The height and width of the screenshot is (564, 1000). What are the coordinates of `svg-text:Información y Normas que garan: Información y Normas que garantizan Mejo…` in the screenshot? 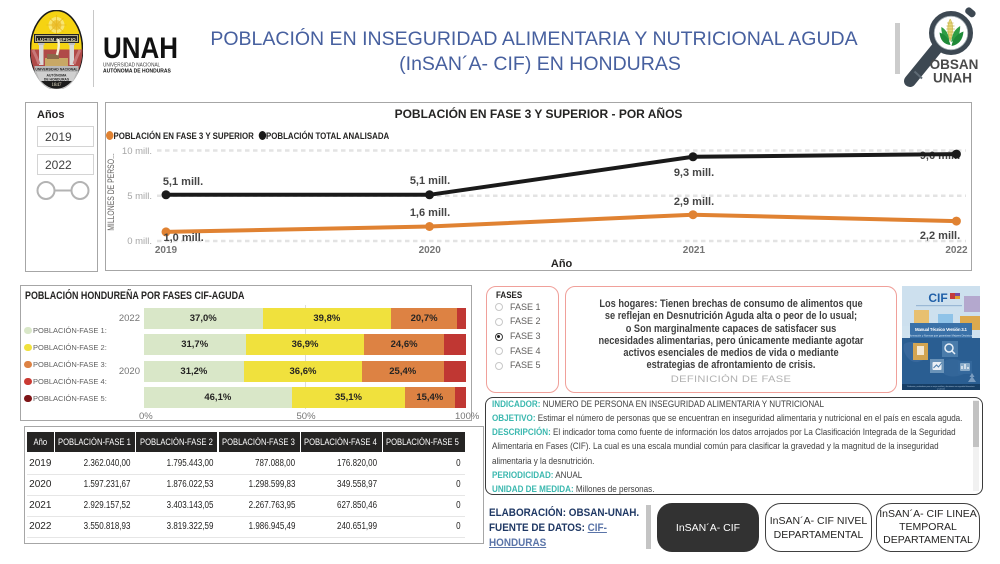 It's located at (940, 335).